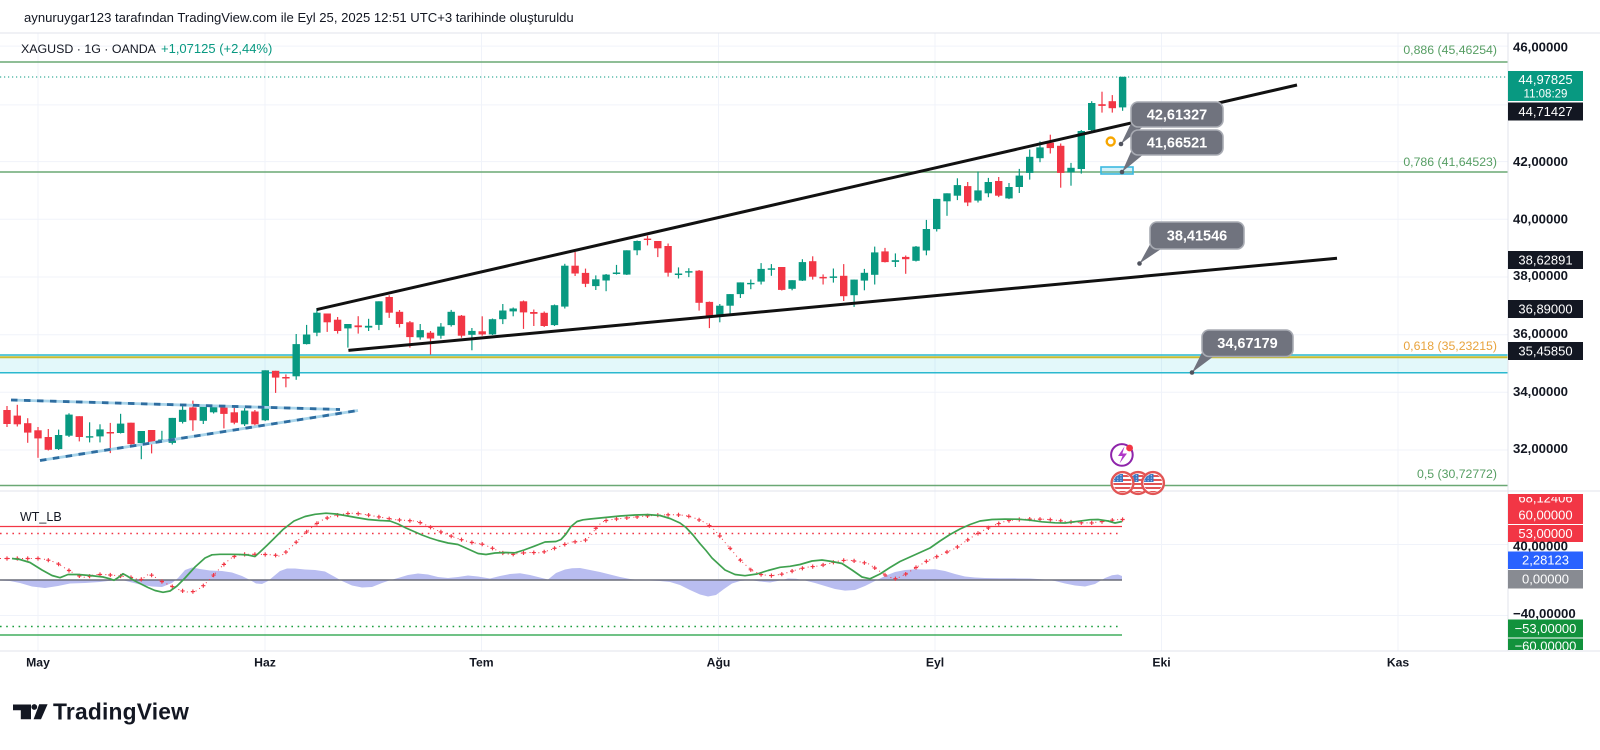  I want to click on svg-text: TradingView, so click(121, 712).